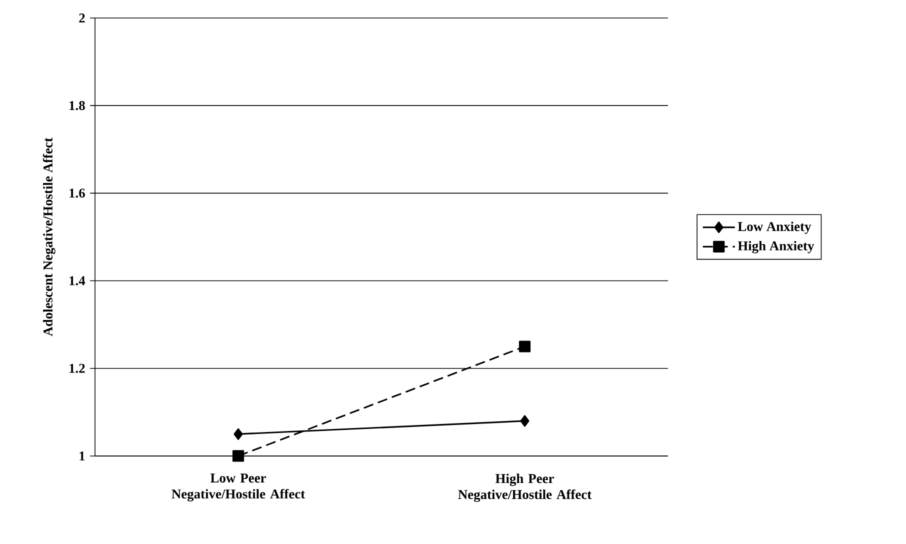 Image resolution: width=906 pixels, height=544 pixels. Describe the element at coordinates (525, 488) in the screenshot. I see `x-tick-label: High Peer Negative/Hostile Affect` at that location.